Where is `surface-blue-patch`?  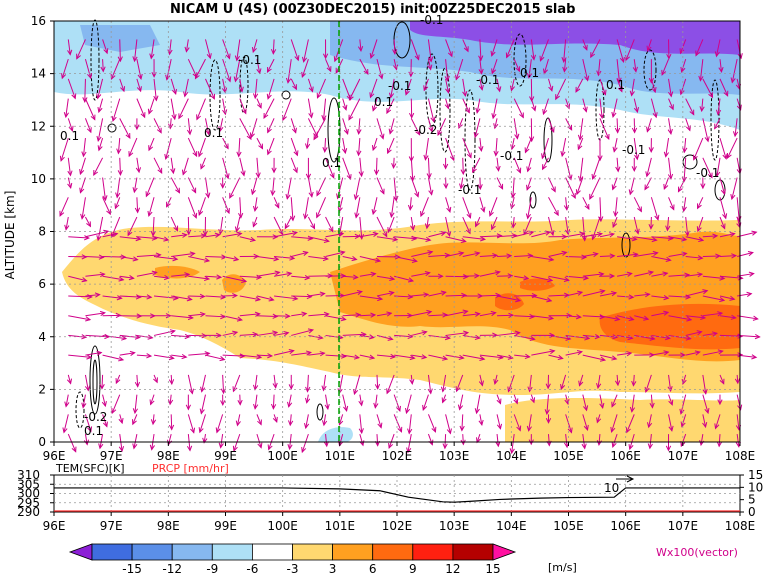
surface-blue-patch is located at coordinates (335, 434).